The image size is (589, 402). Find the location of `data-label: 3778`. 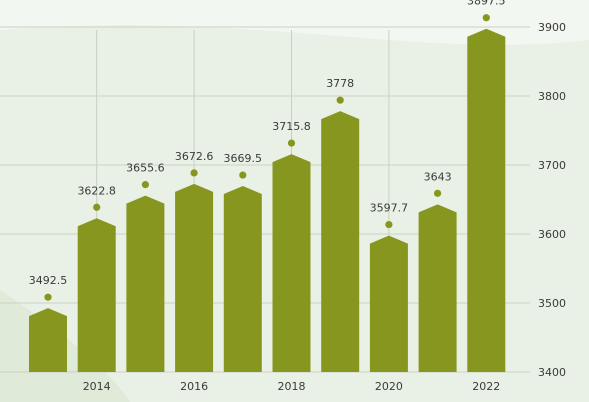

data-label: 3778 is located at coordinates (340, 83).